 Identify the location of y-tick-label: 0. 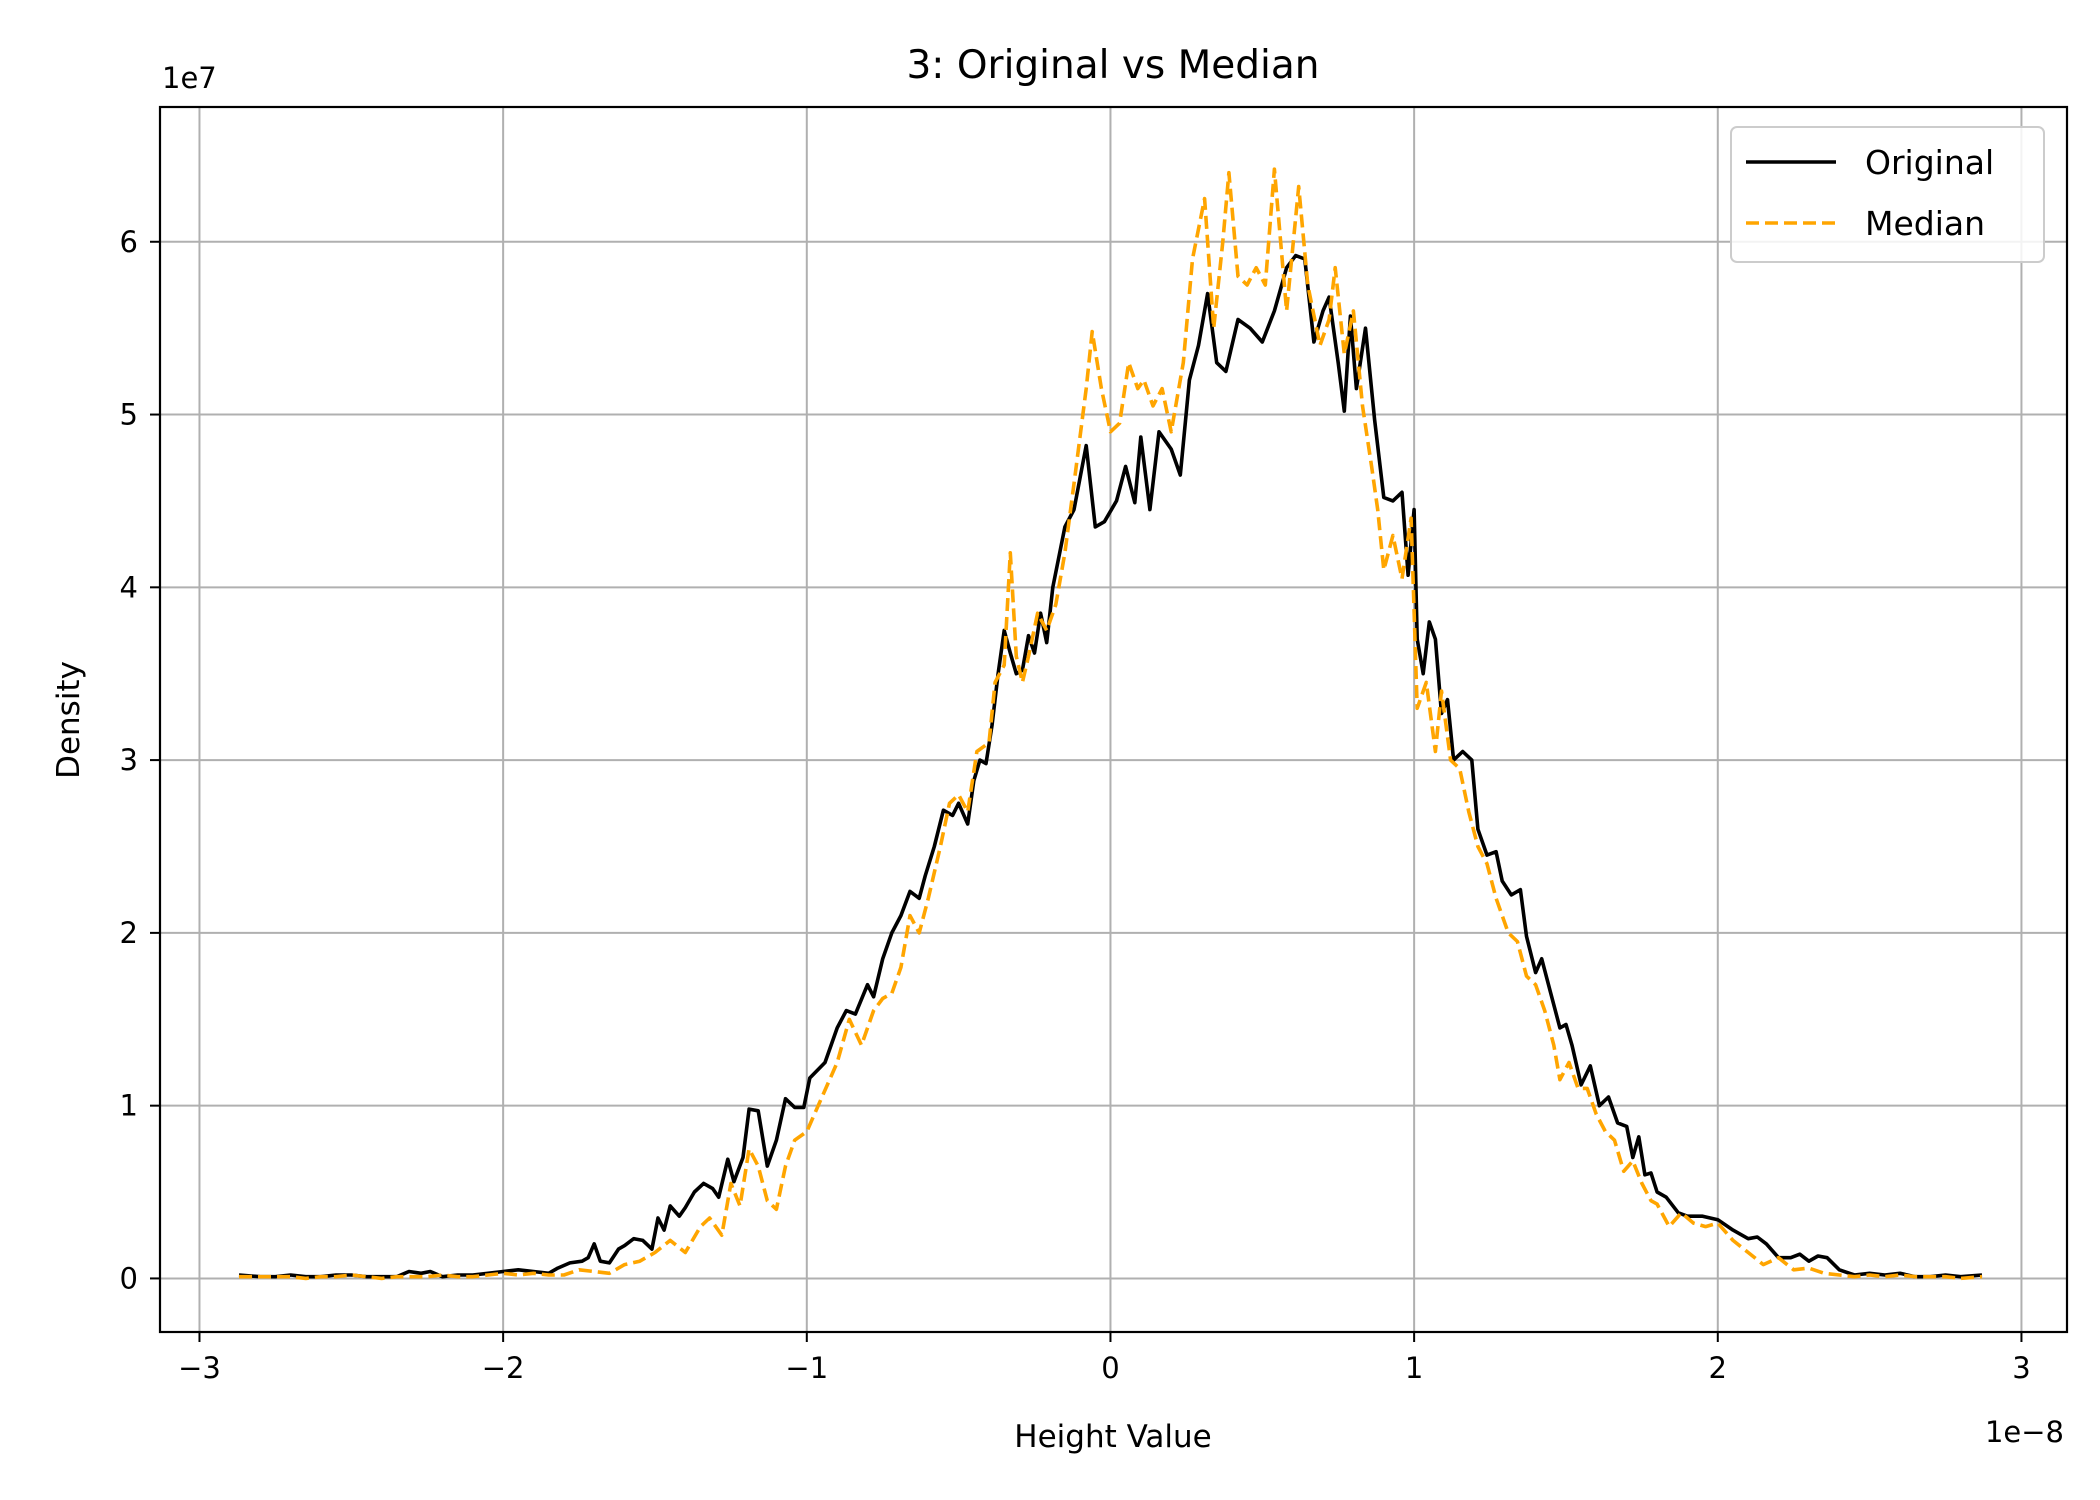
(129, 1278).